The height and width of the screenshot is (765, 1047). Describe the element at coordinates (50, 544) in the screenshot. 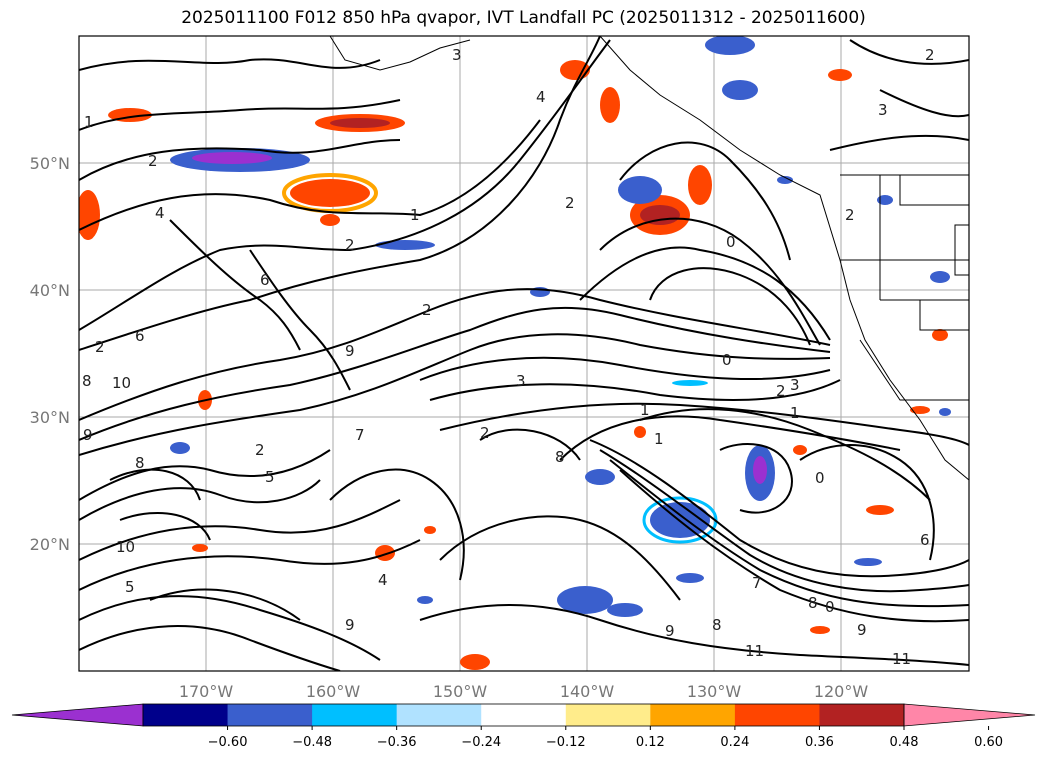

I see `lat-label: 20°N` at that location.